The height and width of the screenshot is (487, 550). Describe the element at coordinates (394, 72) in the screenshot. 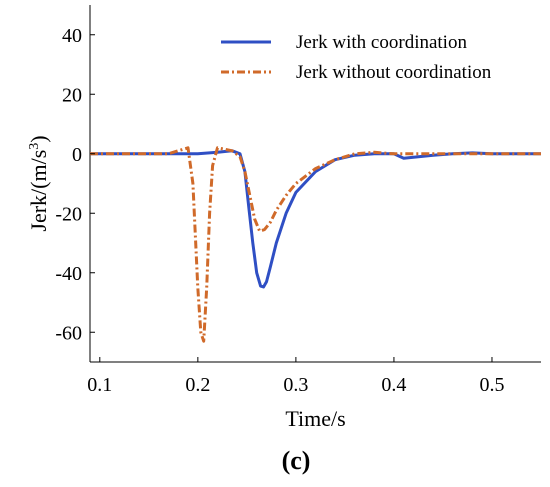

I see `legend-label-without-coordination: Jerk without coordination` at that location.